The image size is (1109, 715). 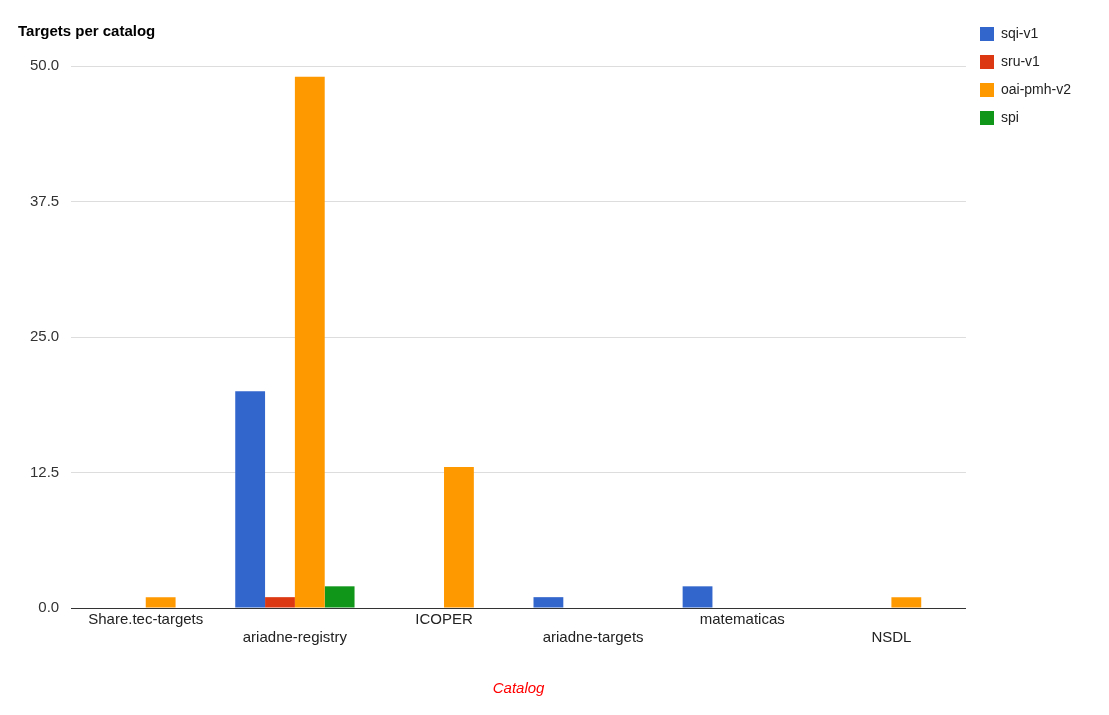 What do you see at coordinates (44, 471) in the screenshot?
I see `y-tick-label: 12.5` at bounding box center [44, 471].